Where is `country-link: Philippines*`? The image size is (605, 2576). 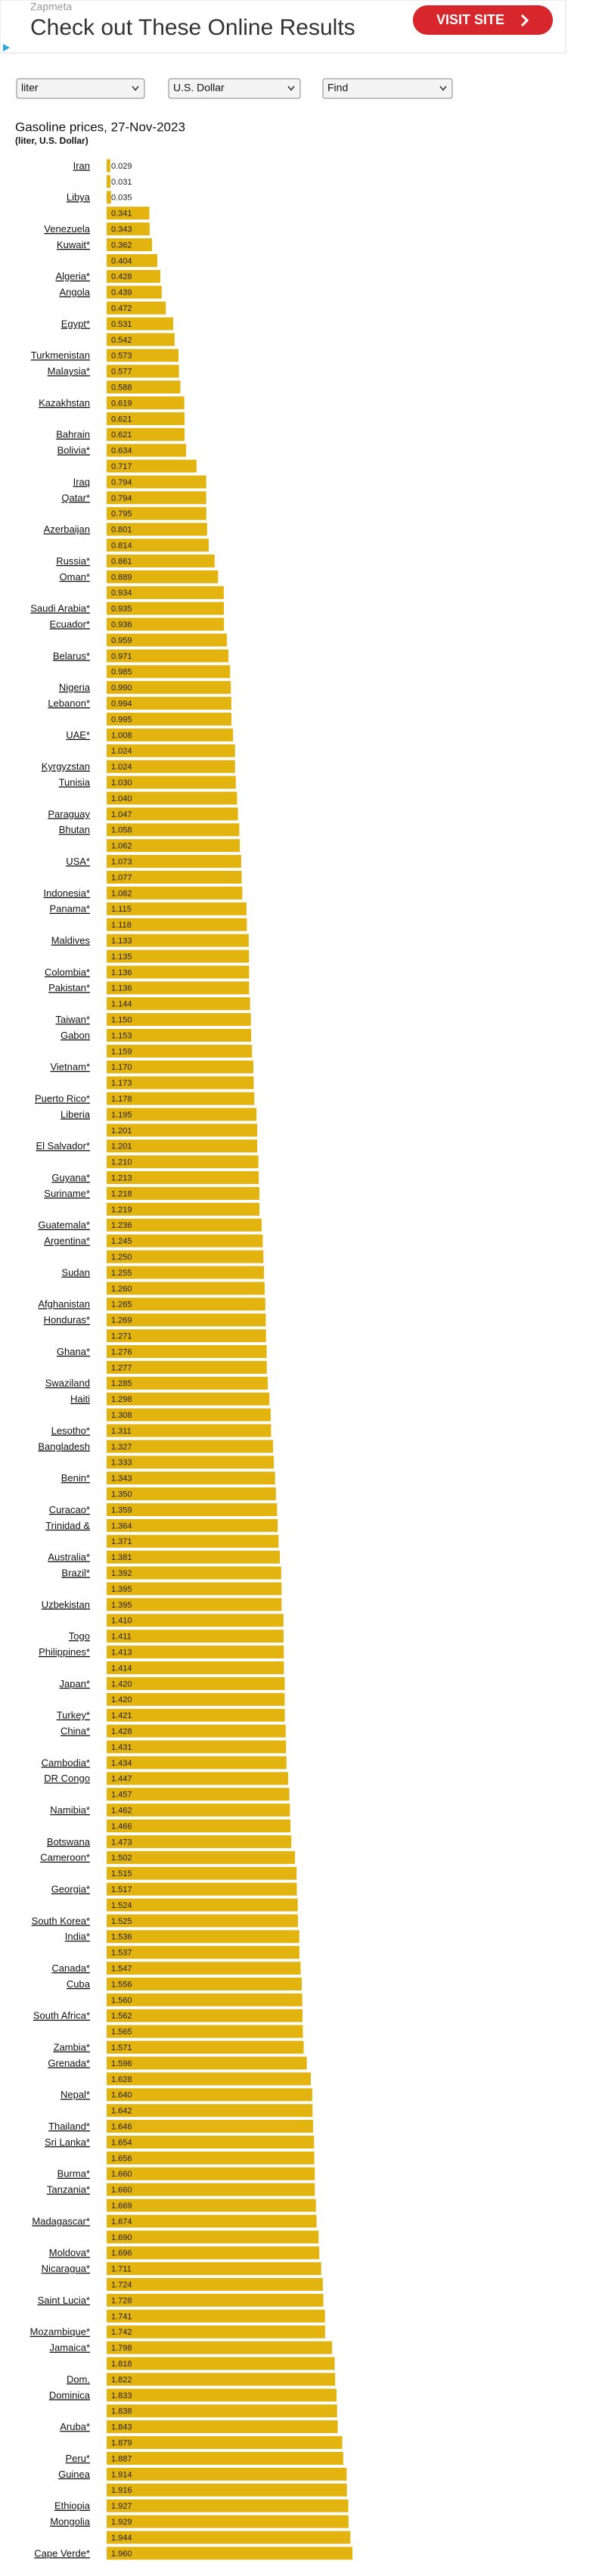
country-link: Philippines* is located at coordinates (64, 1652).